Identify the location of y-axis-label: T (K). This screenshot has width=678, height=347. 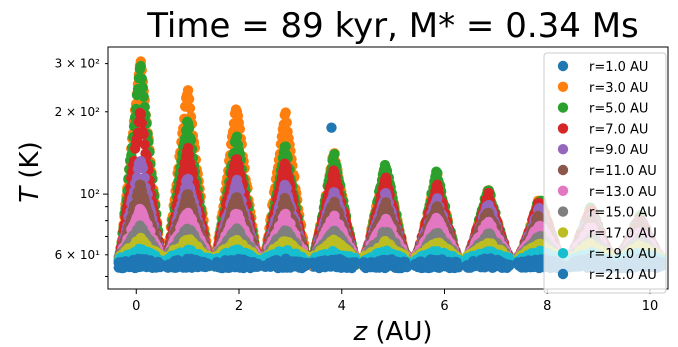
(30, 172).